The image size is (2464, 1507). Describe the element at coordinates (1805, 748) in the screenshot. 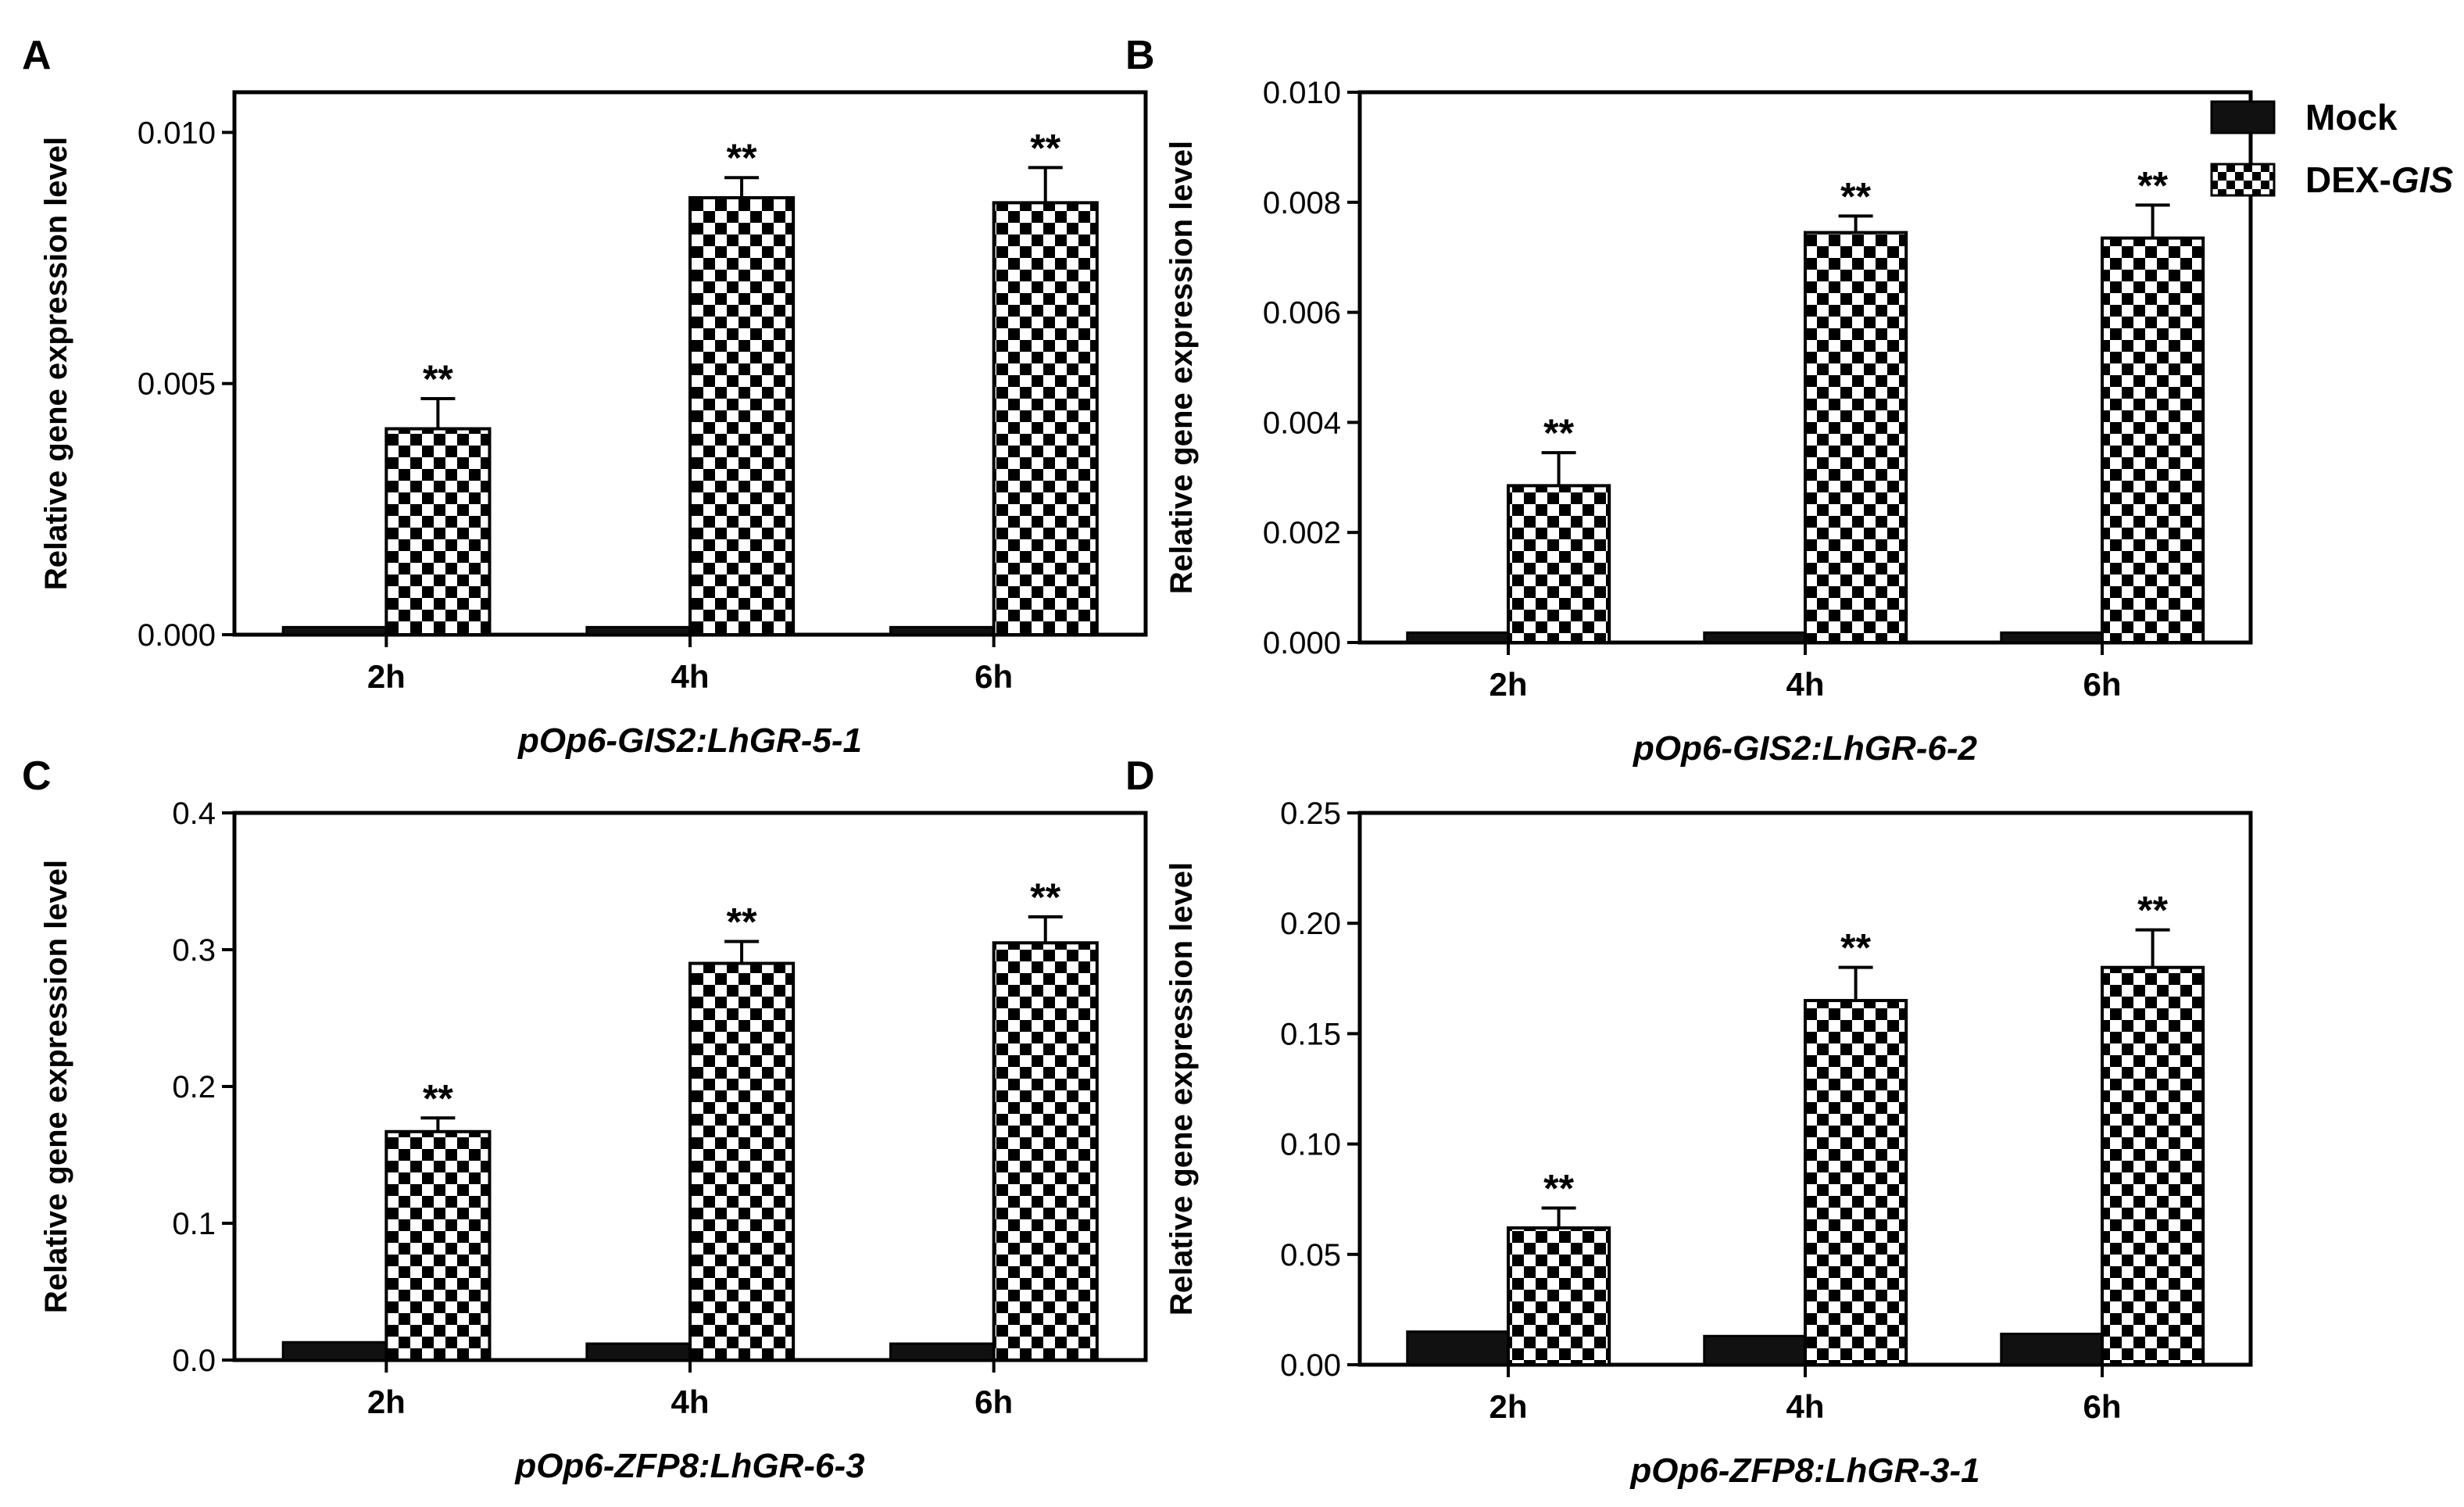

I see `x-axis-title: pOp6-GIS2:LhGR-6-2` at that location.